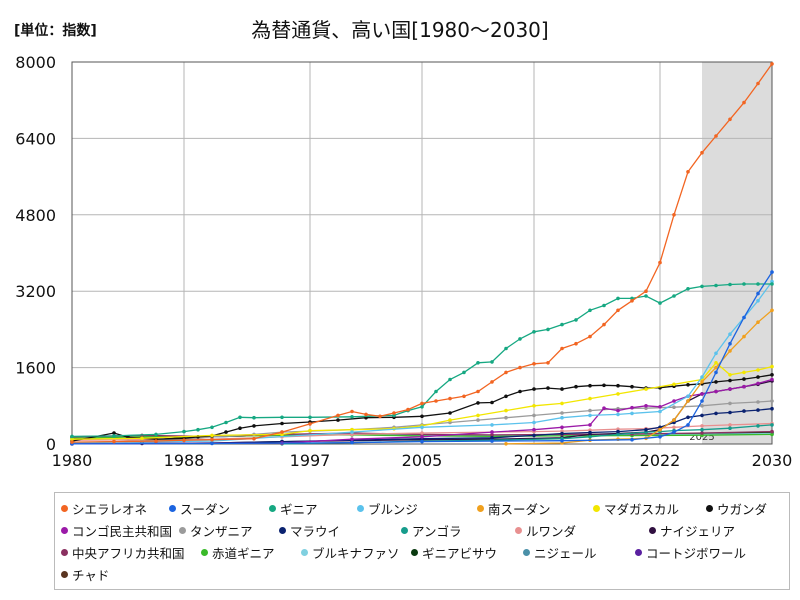 The image size is (800, 600). What do you see at coordinates (55, 31) in the screenshot?
I see `unit-label: [単位：指数]` at bounding box center [55, 31].